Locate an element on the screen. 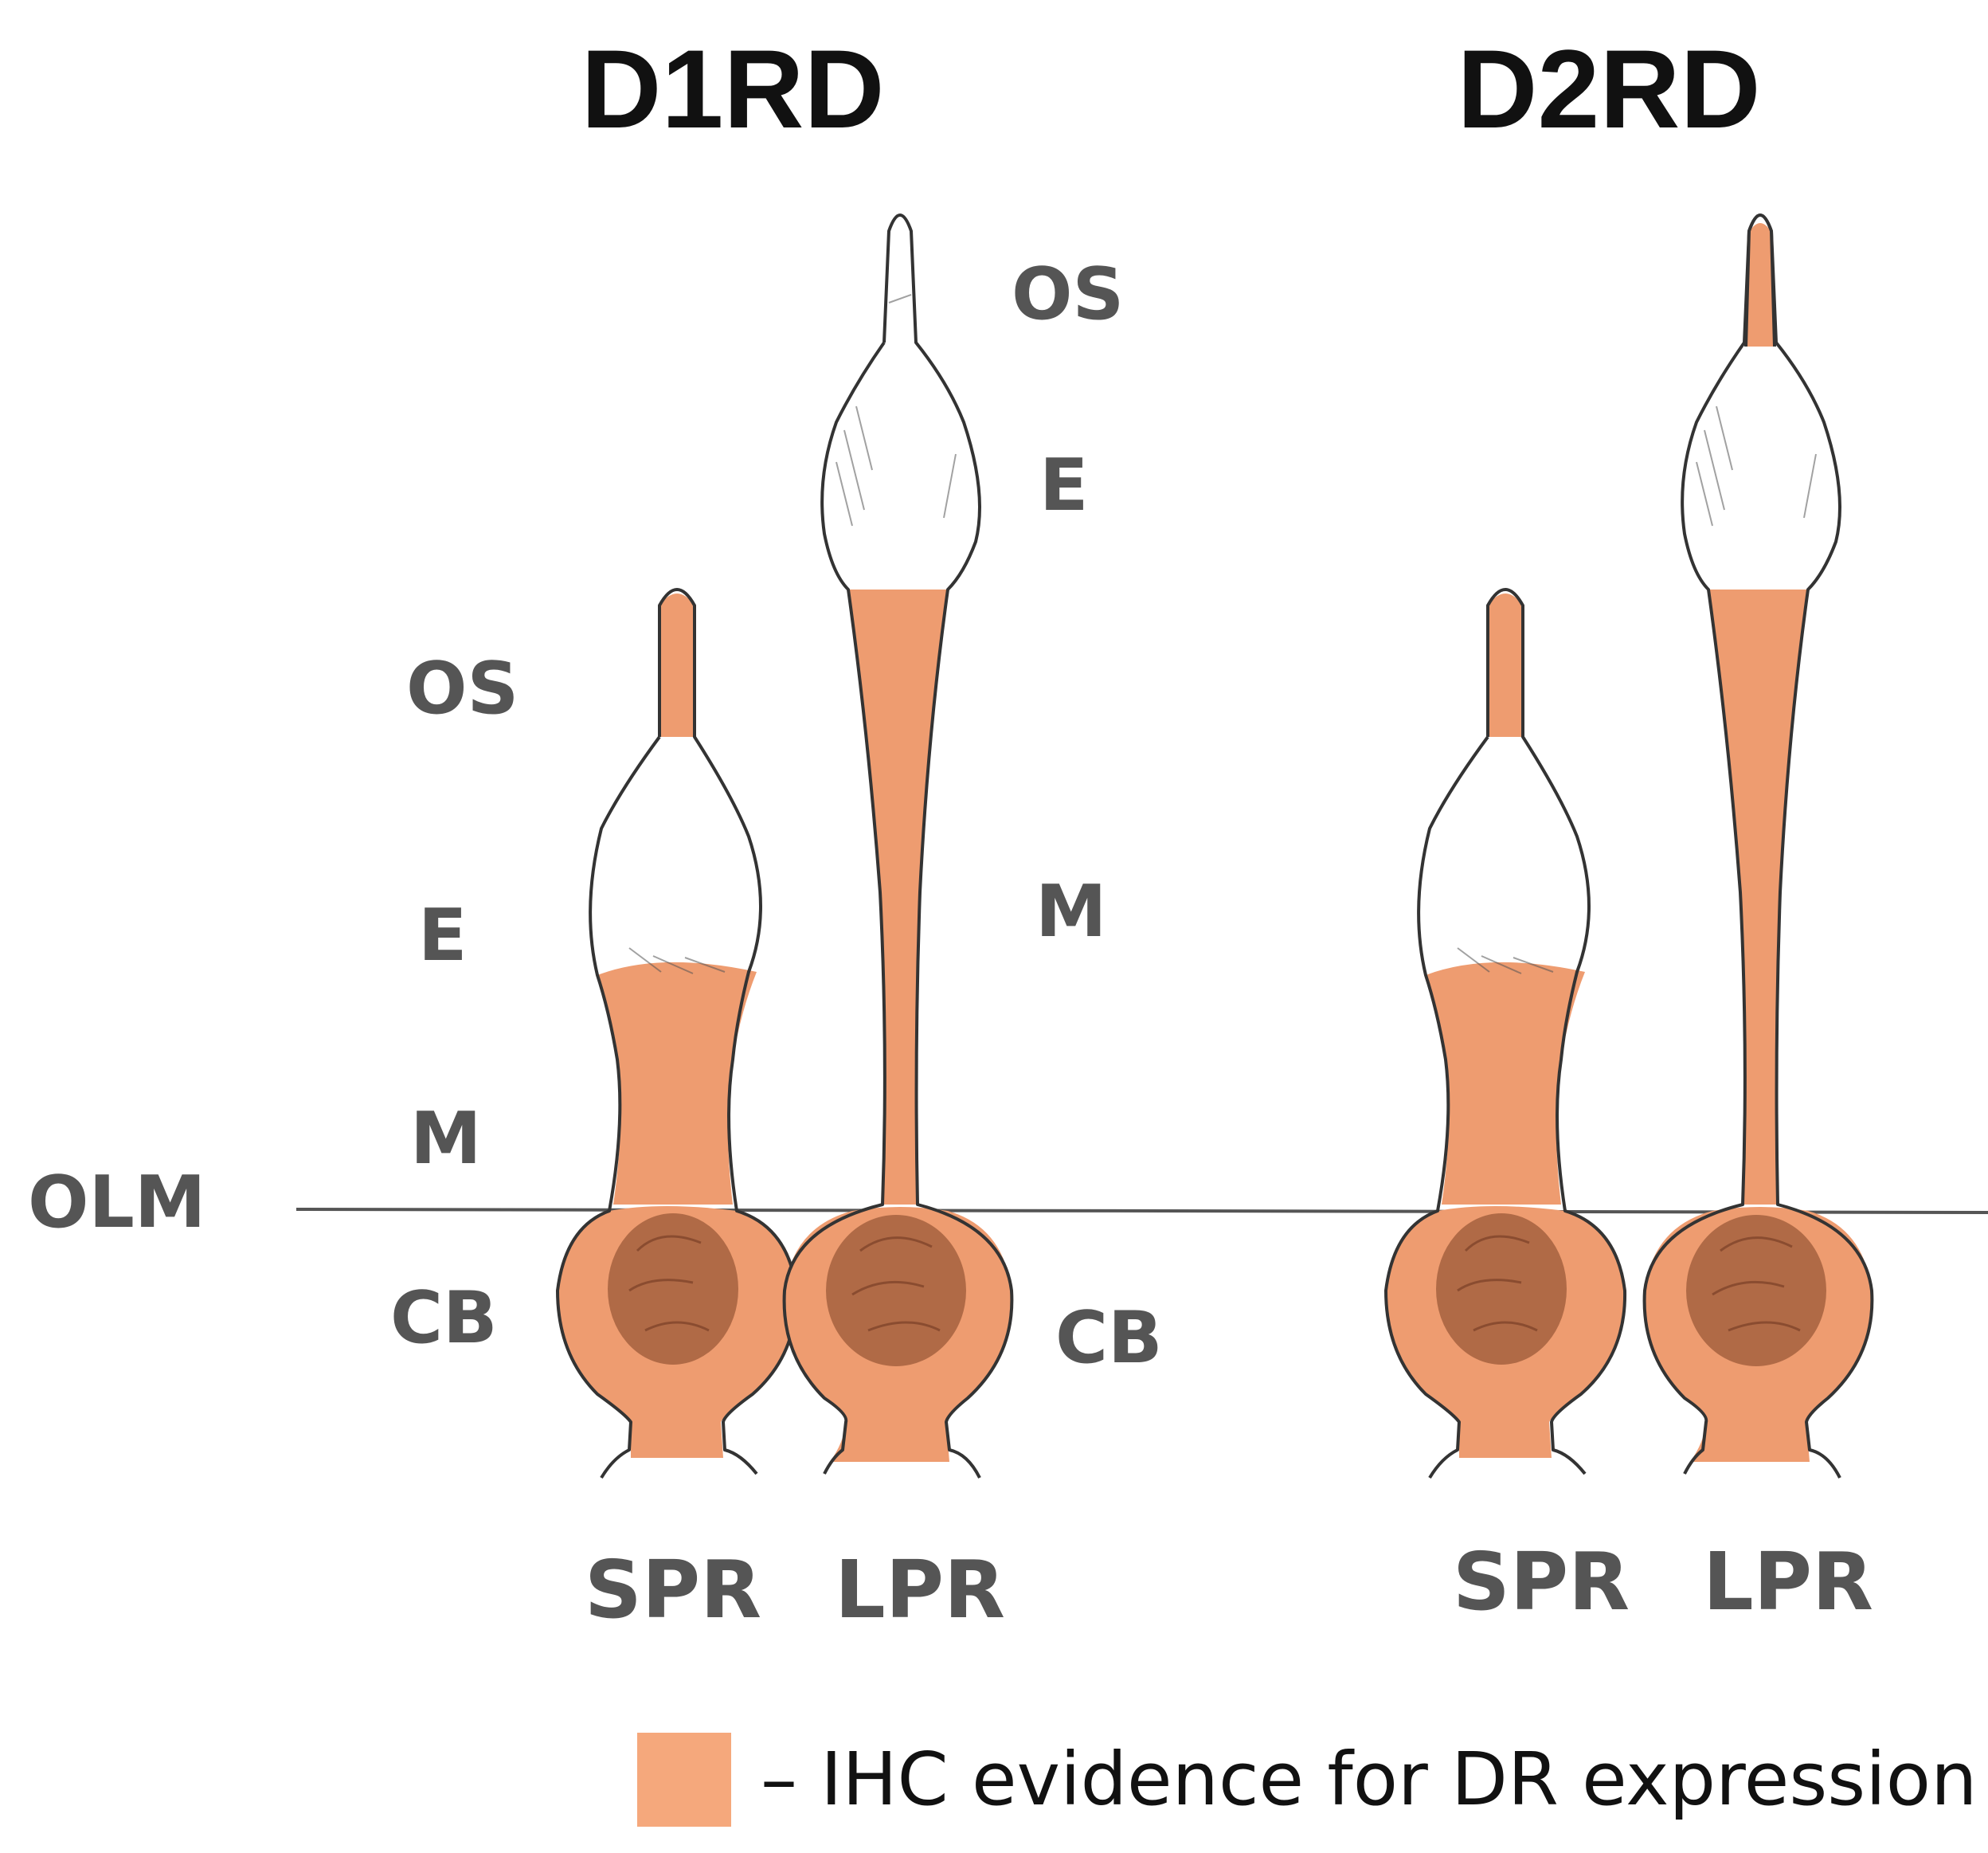  d2-spr-label: SPR is located at coordinates (1541, 1582).